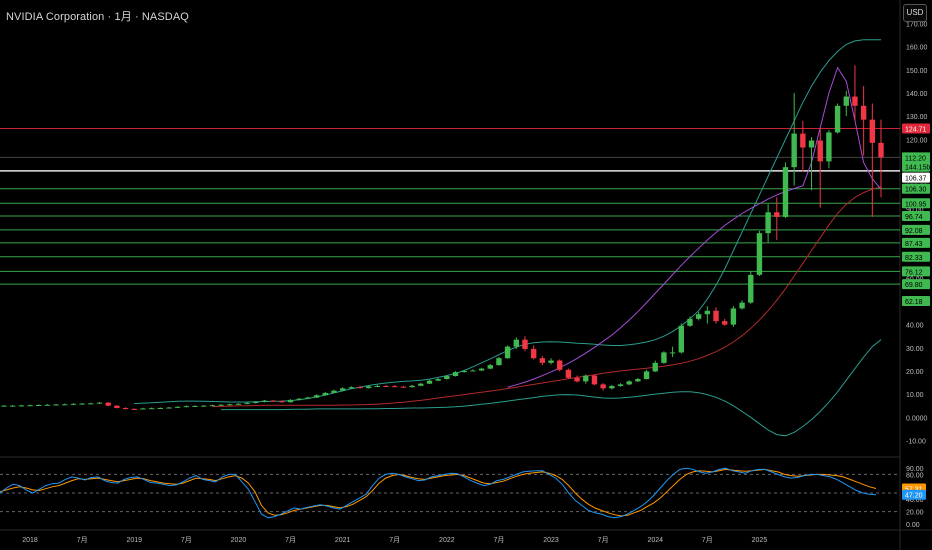  I want to click on y-tick-label: 90.00, so click(915, 210).